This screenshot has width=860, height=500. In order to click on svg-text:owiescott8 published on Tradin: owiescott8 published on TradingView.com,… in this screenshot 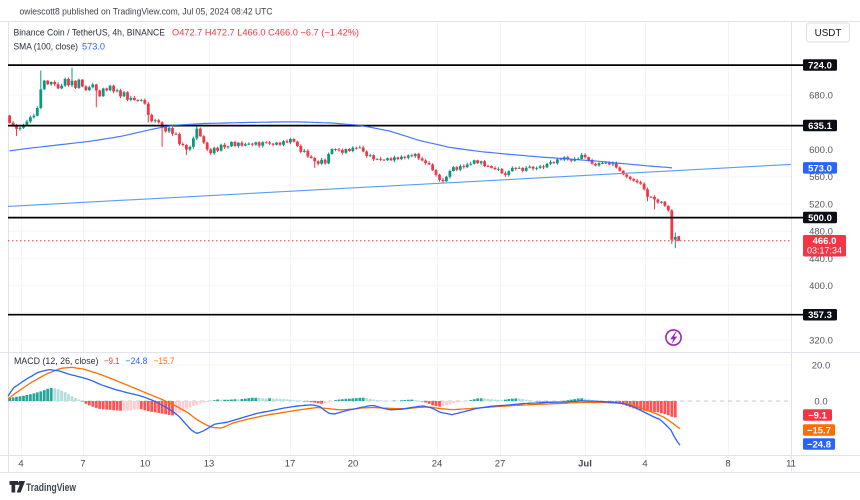, I will do `click(146, 12)`.